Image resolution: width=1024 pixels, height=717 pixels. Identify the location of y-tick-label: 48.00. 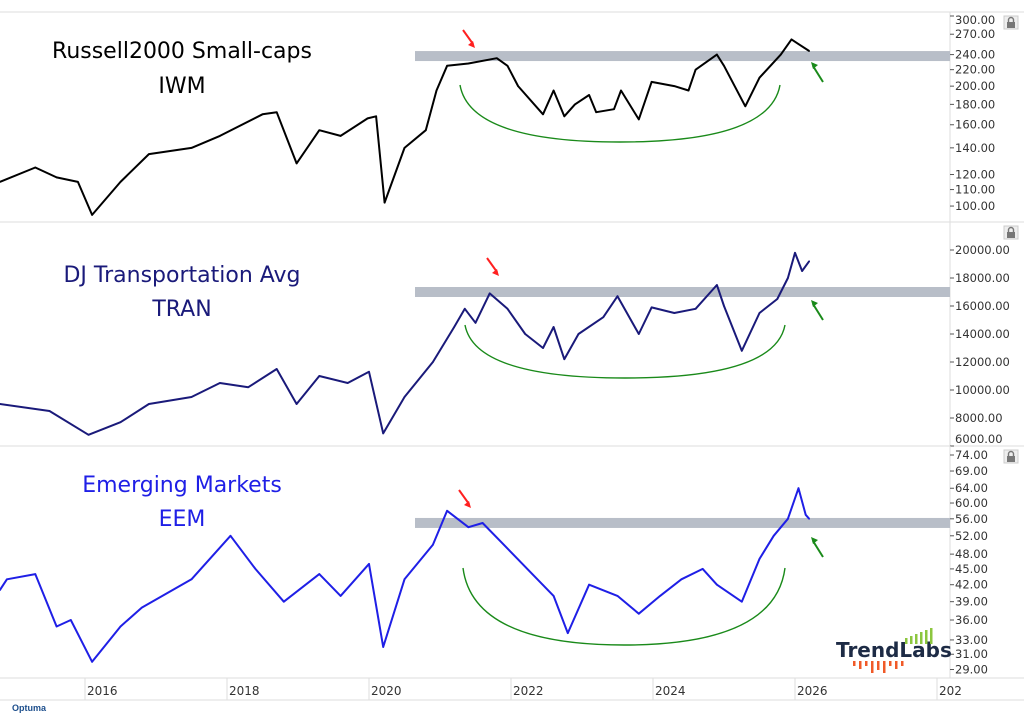
(971, 554).